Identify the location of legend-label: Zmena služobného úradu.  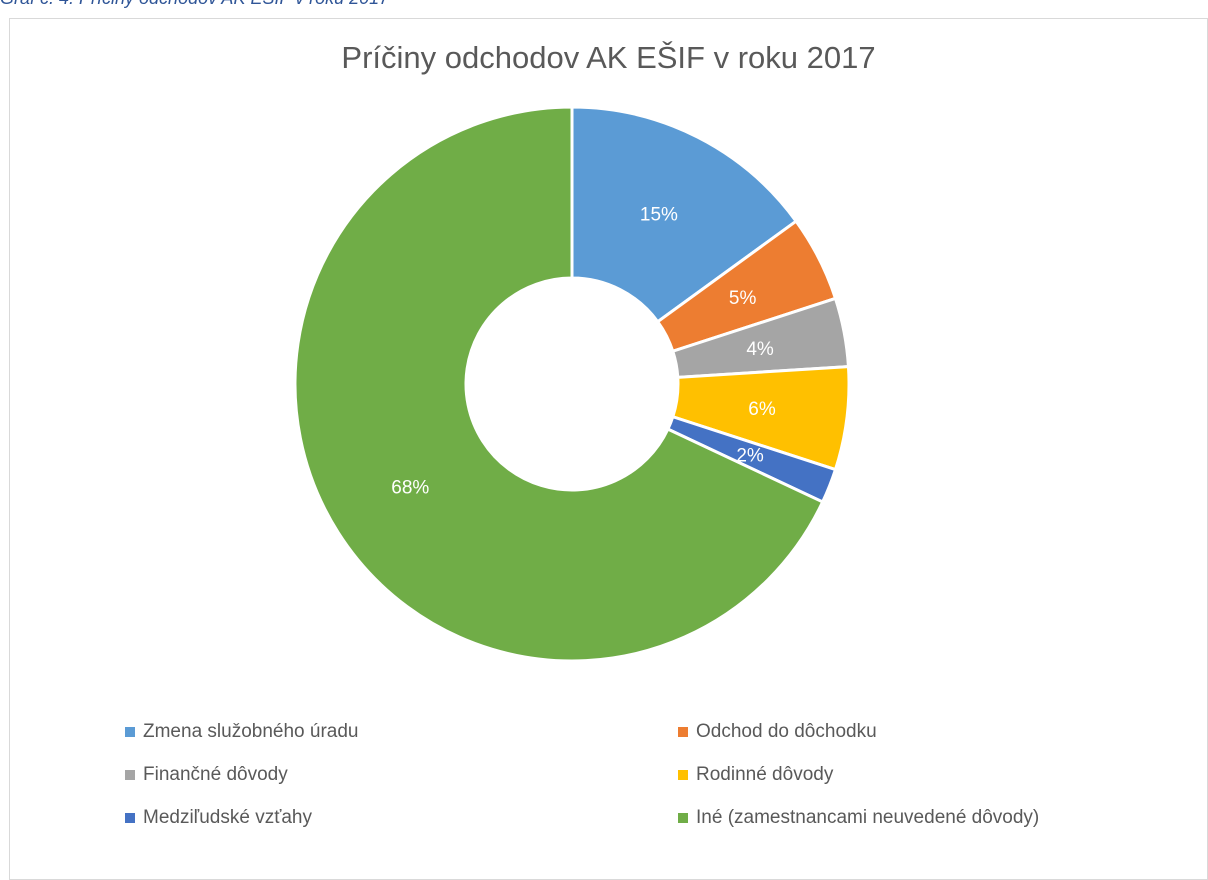
(251, 731).